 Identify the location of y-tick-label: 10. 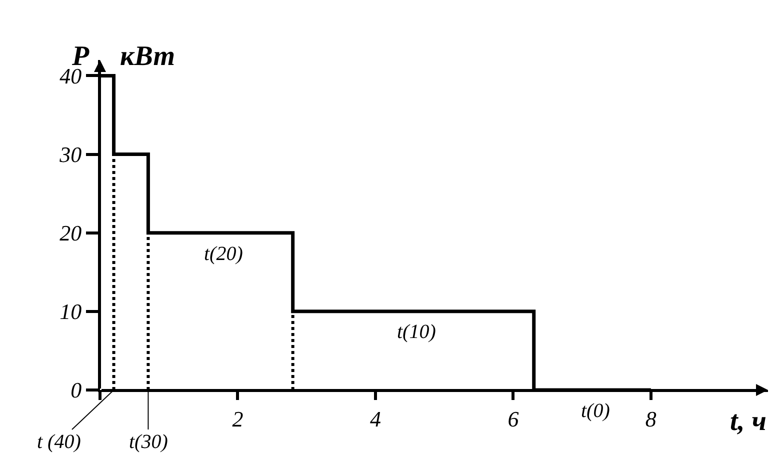
(71, 311).